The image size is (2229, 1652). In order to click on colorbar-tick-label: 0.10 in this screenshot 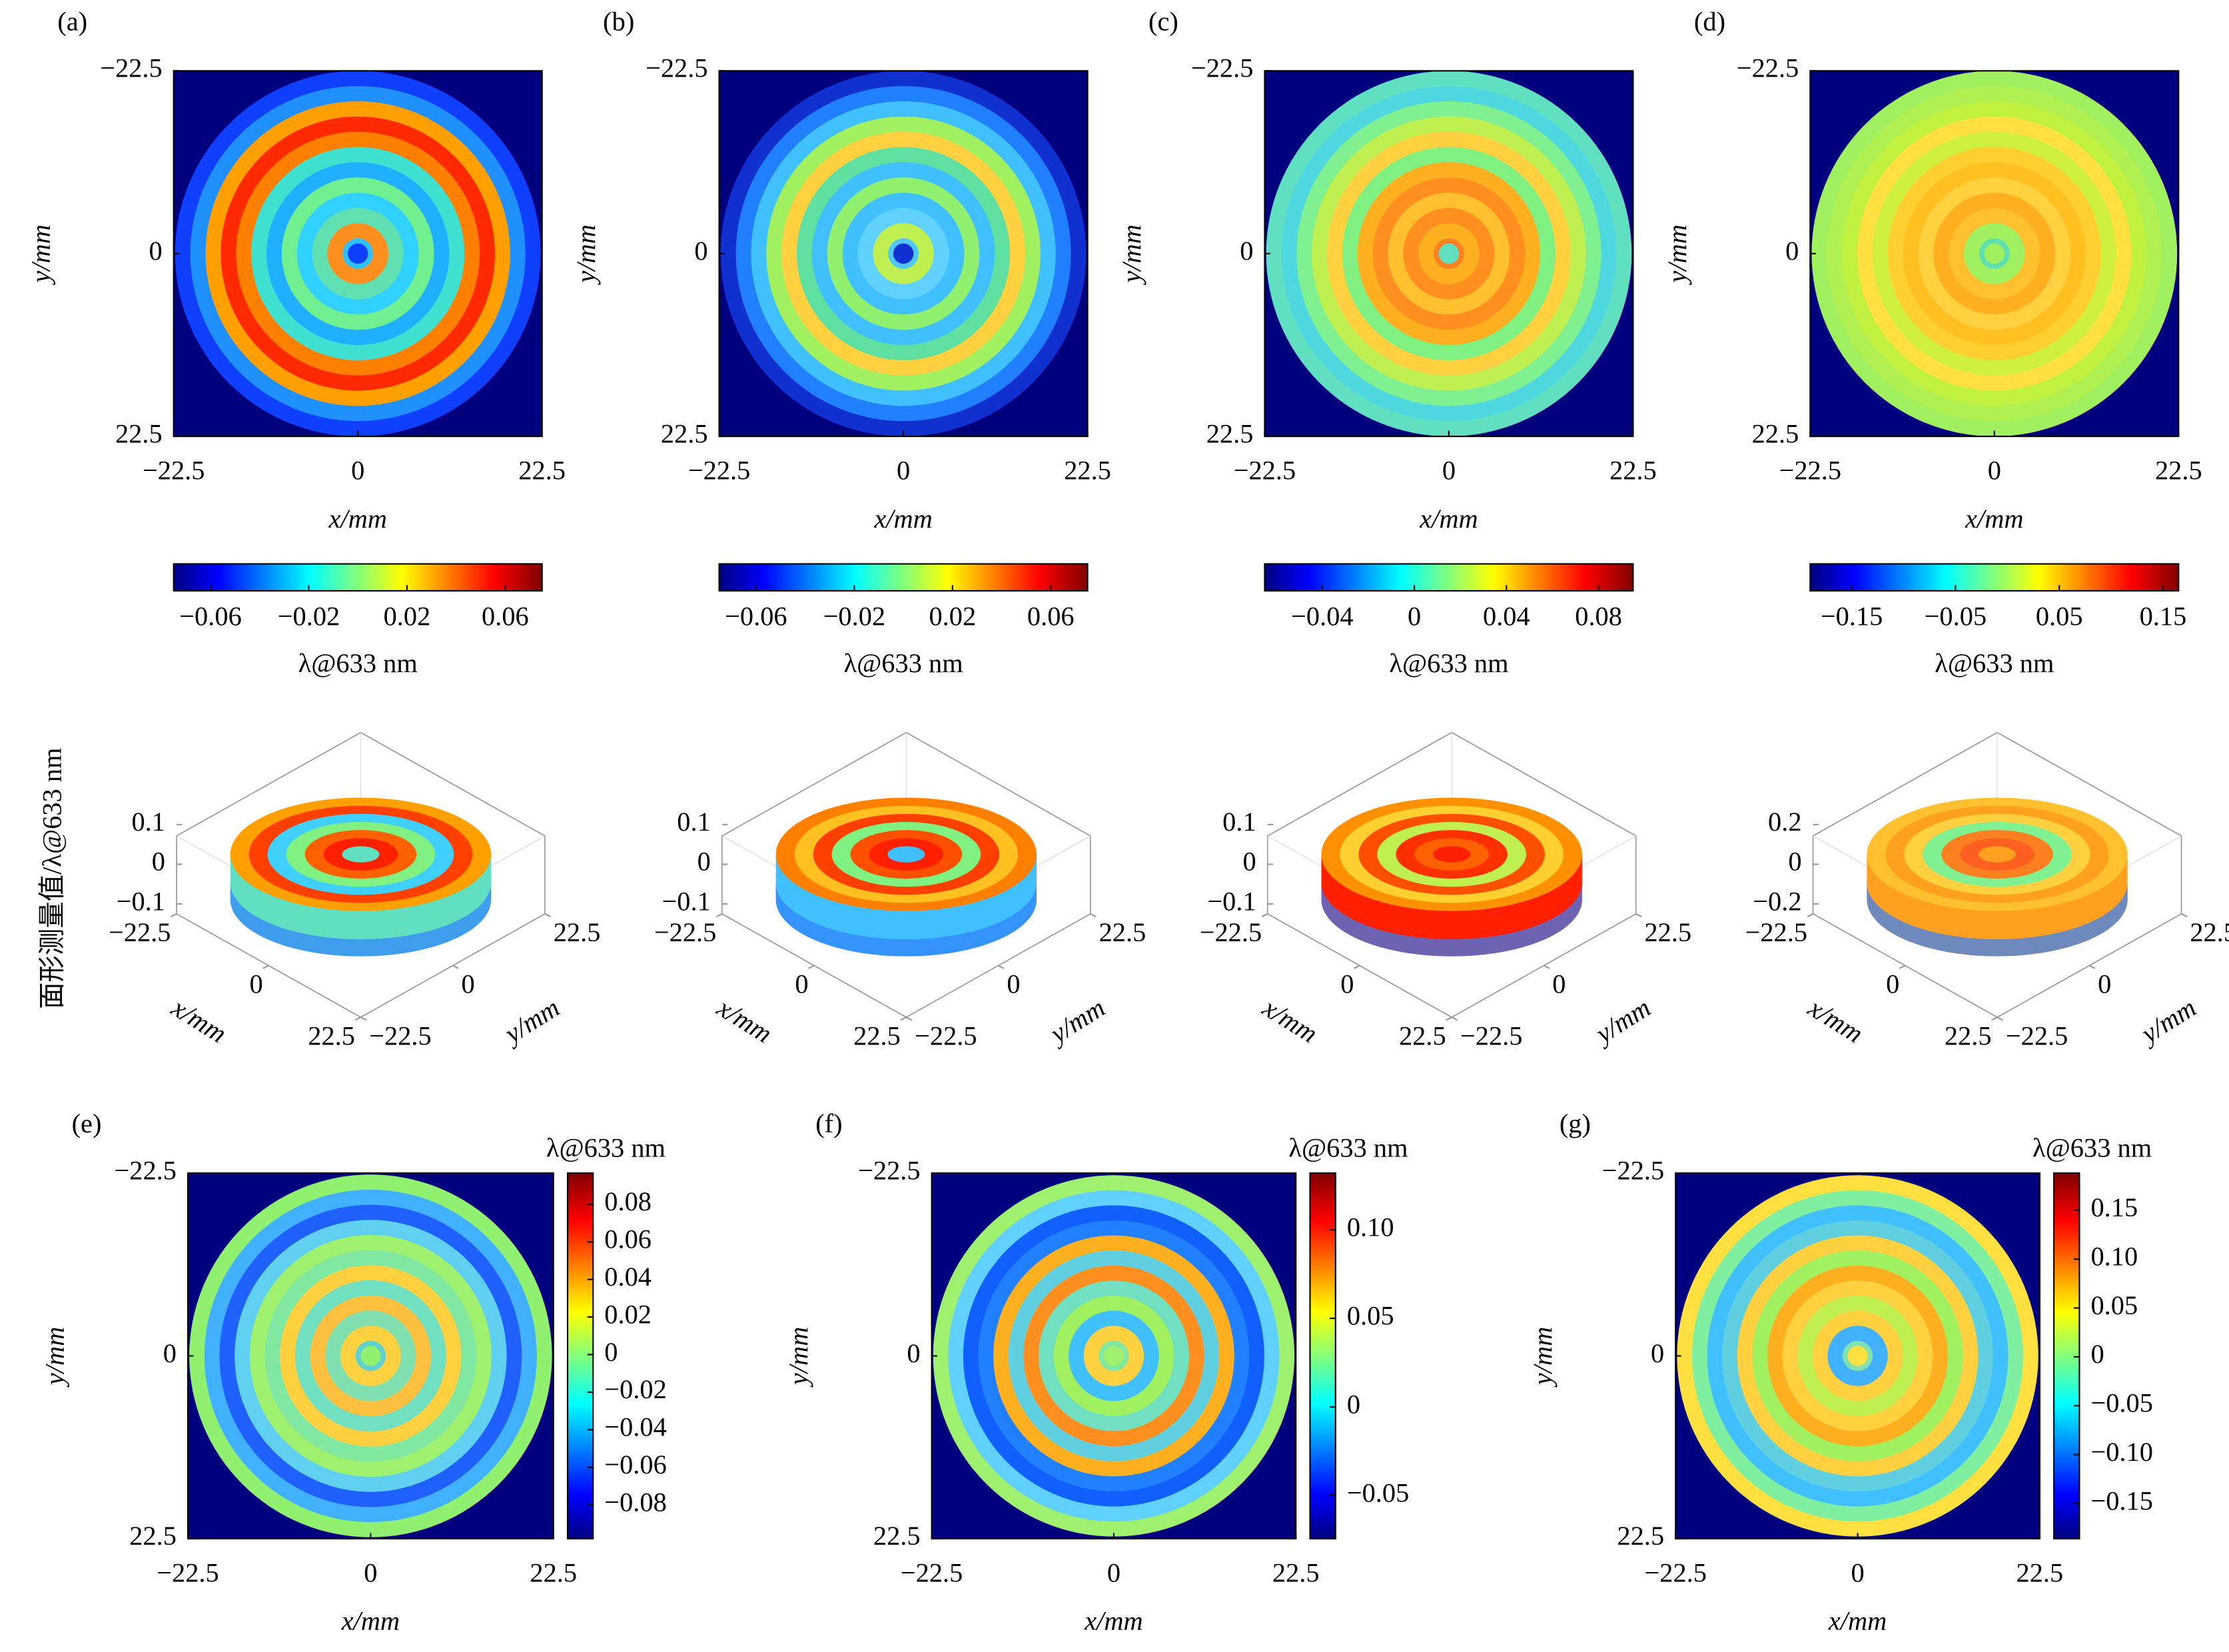, I will do `click(1370, 1227)`.